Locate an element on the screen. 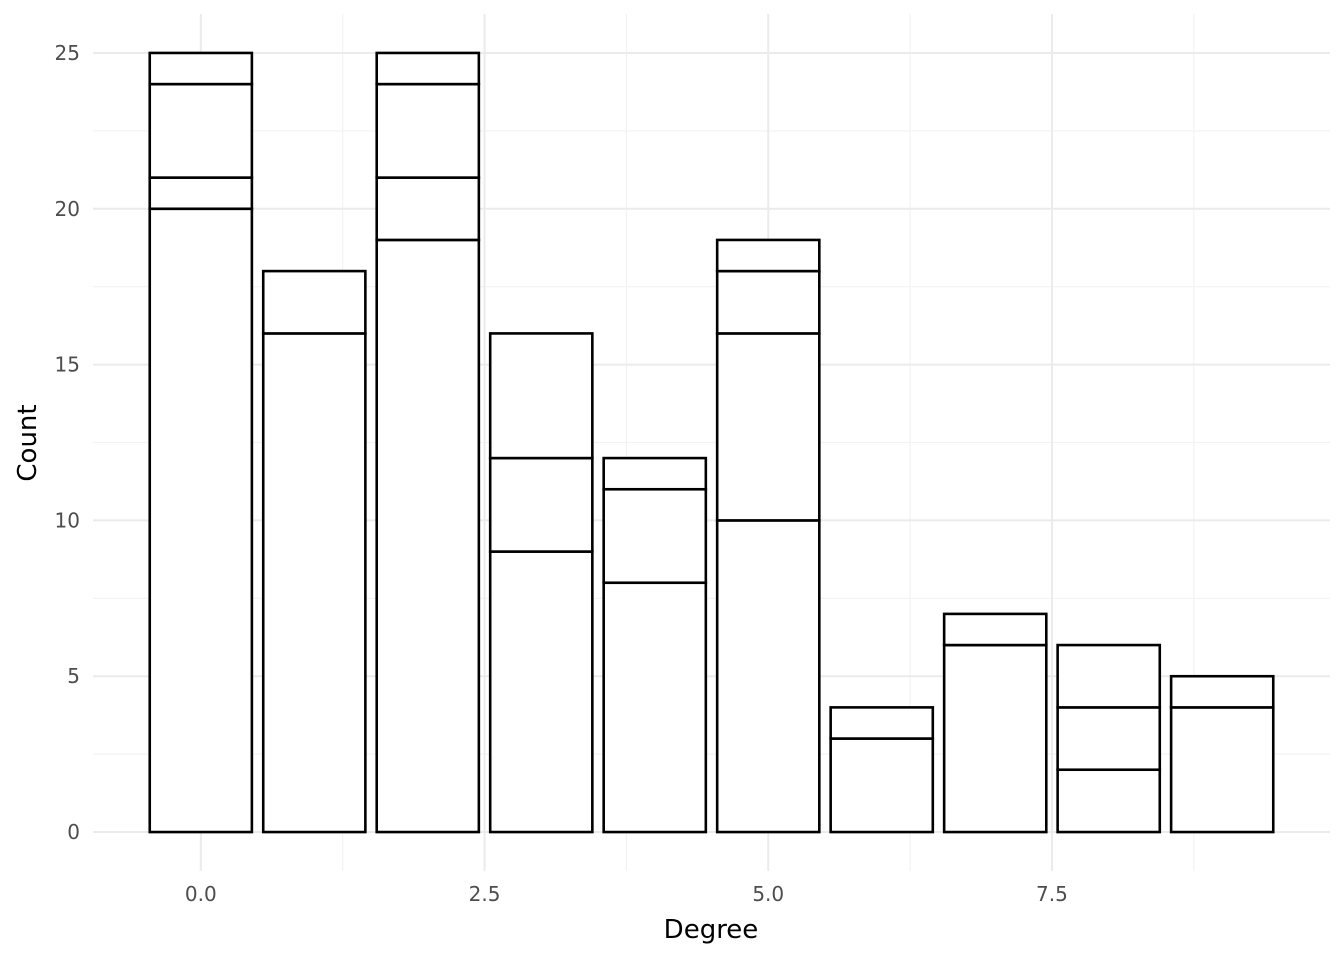 The height and width of the screenshot is (960, 1344). x-axis-tick-labels: 0.0 2.5 5.0 7.5 is located at coordinates (626, 894).